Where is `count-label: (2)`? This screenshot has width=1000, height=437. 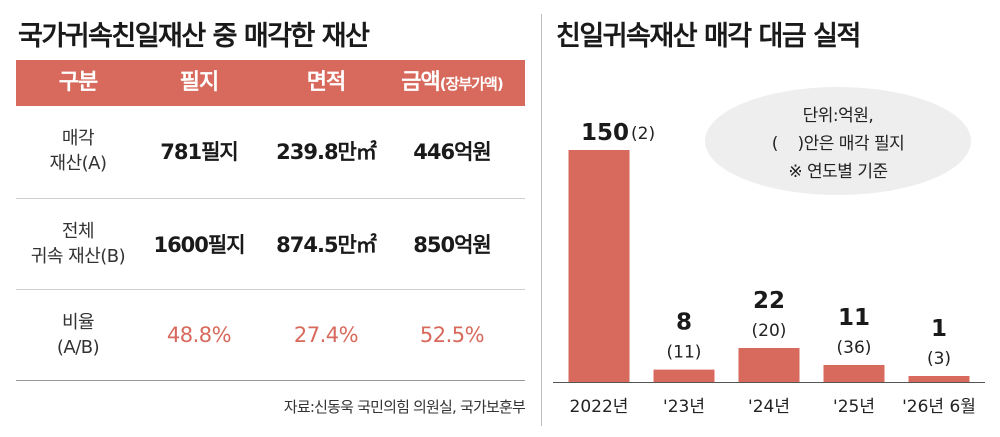 count-label: (2) is located at coordinates (643, 134).